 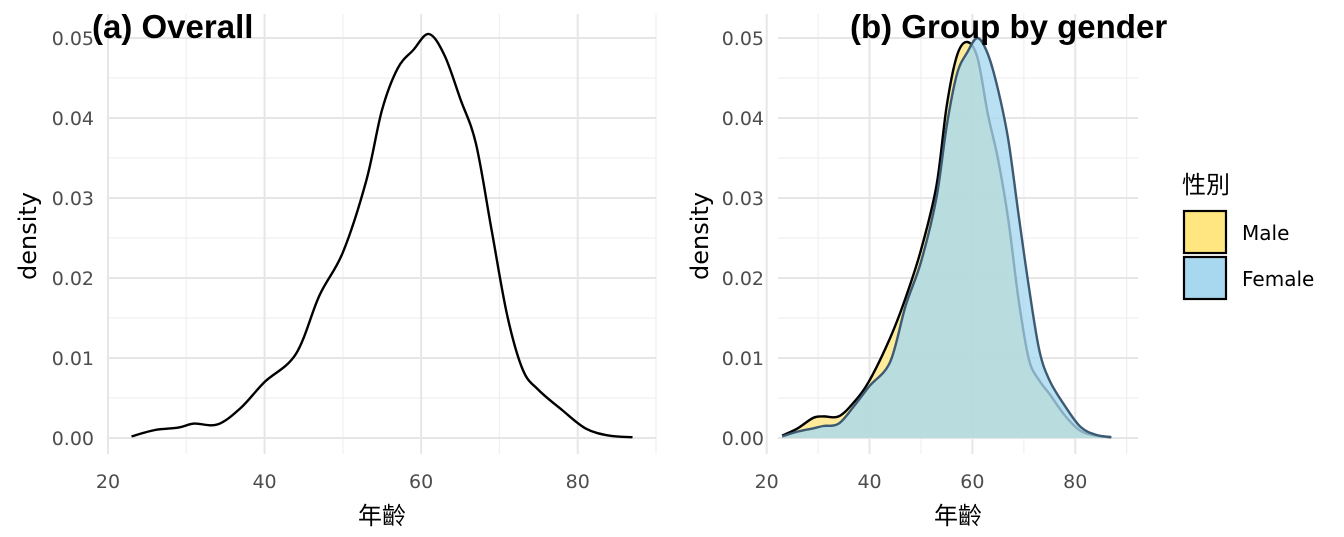 I want to click on legend-label-female: Female, so click(x=1278, y=279).